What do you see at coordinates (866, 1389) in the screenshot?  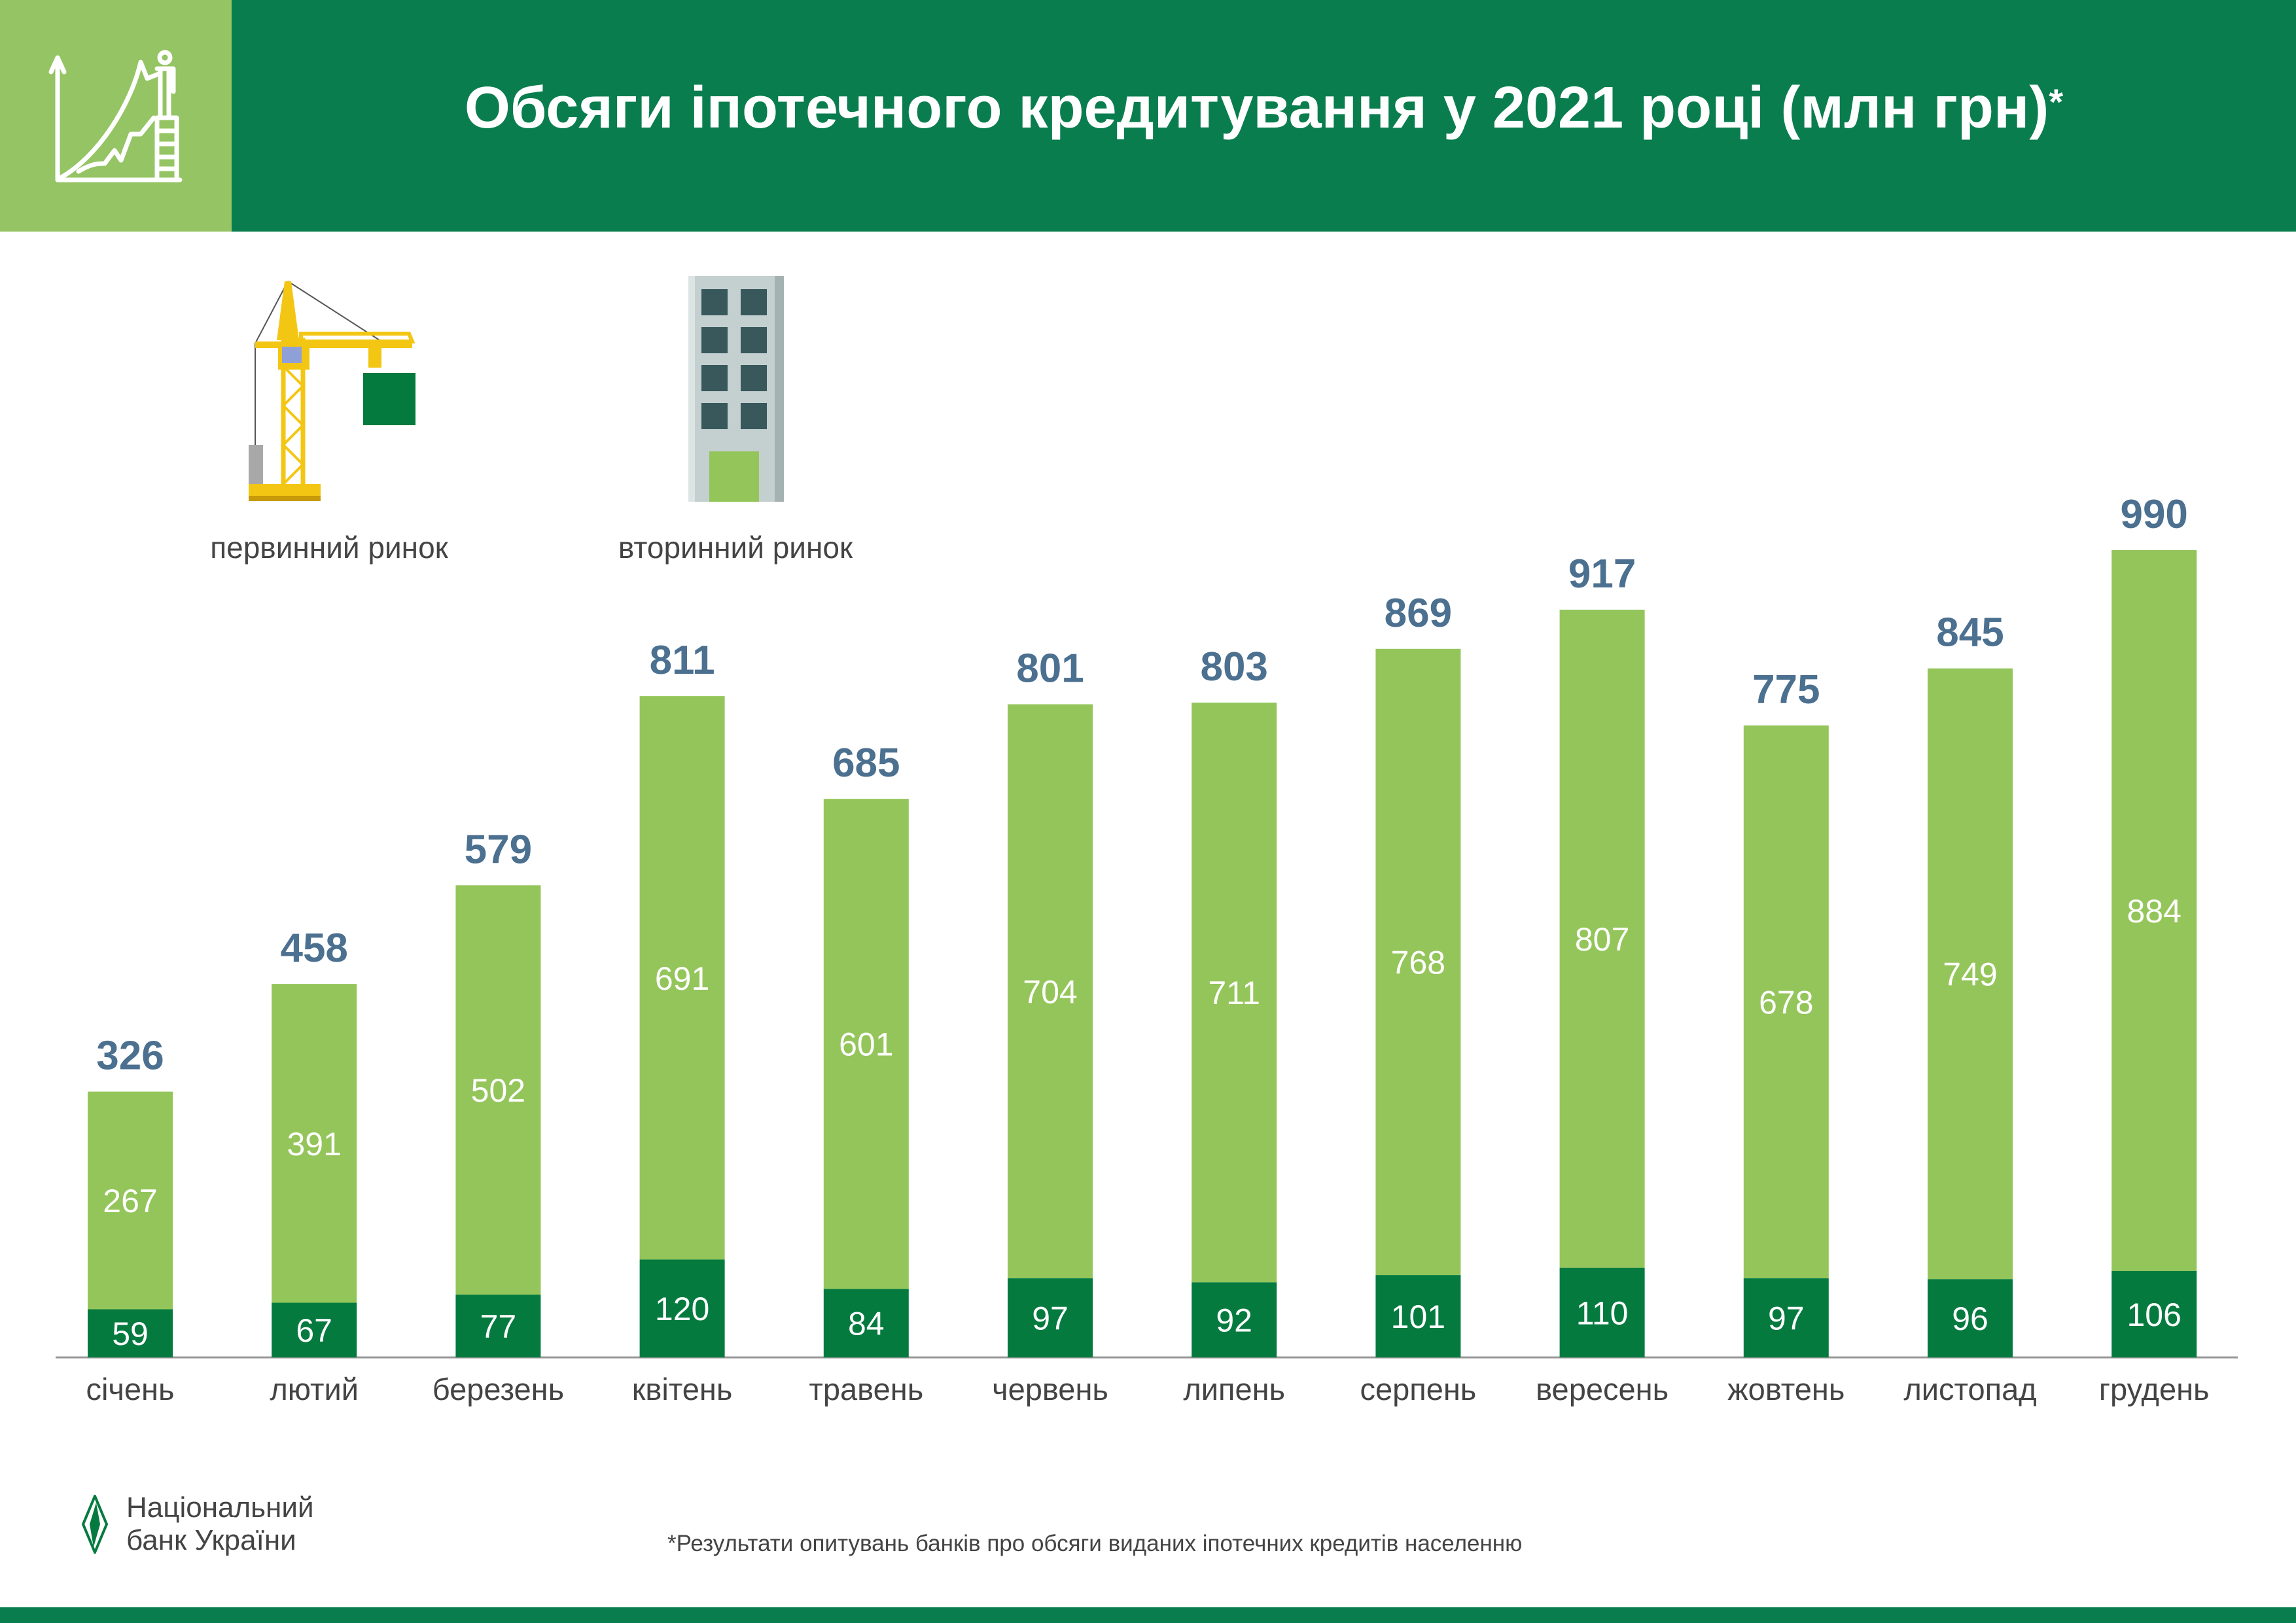 I see `x-tick-label: травень` at bounding box center [866, 1389].